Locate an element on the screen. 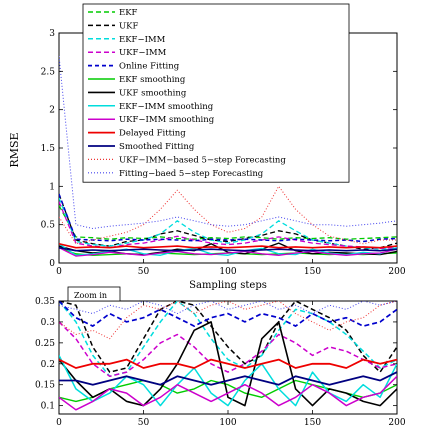  bottom-y-tick-label-5: 0.35 is located at coordinates (45, 302).